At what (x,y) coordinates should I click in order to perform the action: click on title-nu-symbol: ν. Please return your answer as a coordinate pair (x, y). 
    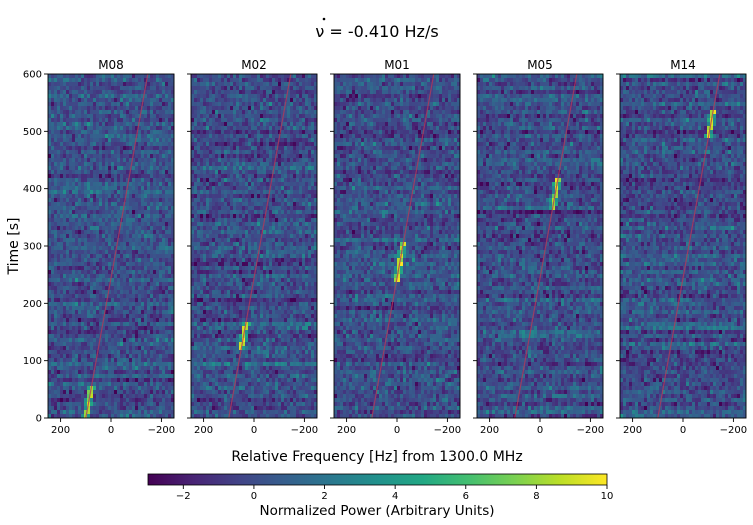
    Looking at the image, I should click on (319, 31).